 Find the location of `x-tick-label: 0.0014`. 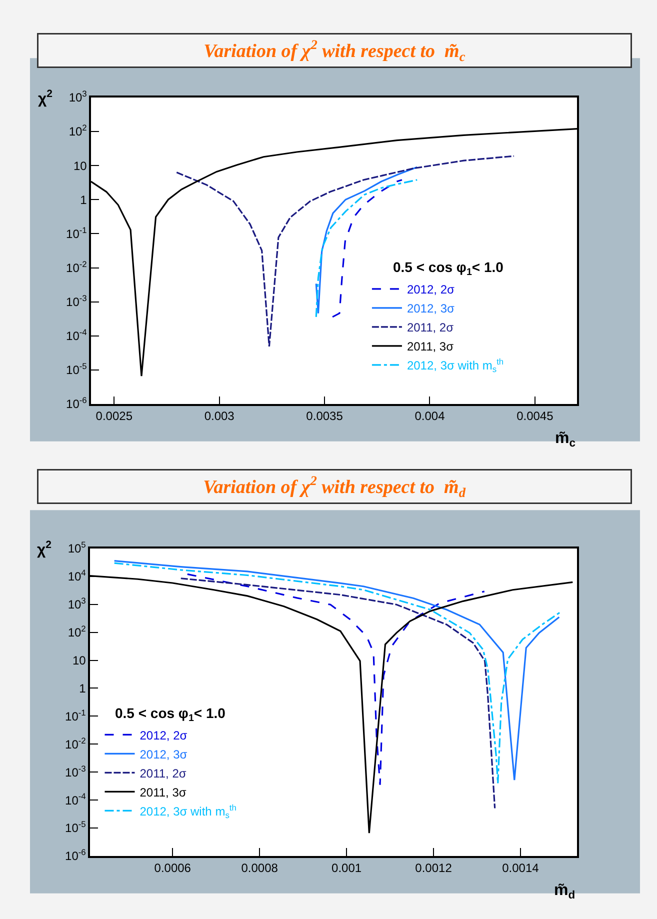

x-tick-label: 0.0014 is located at coordinates (521, 868).